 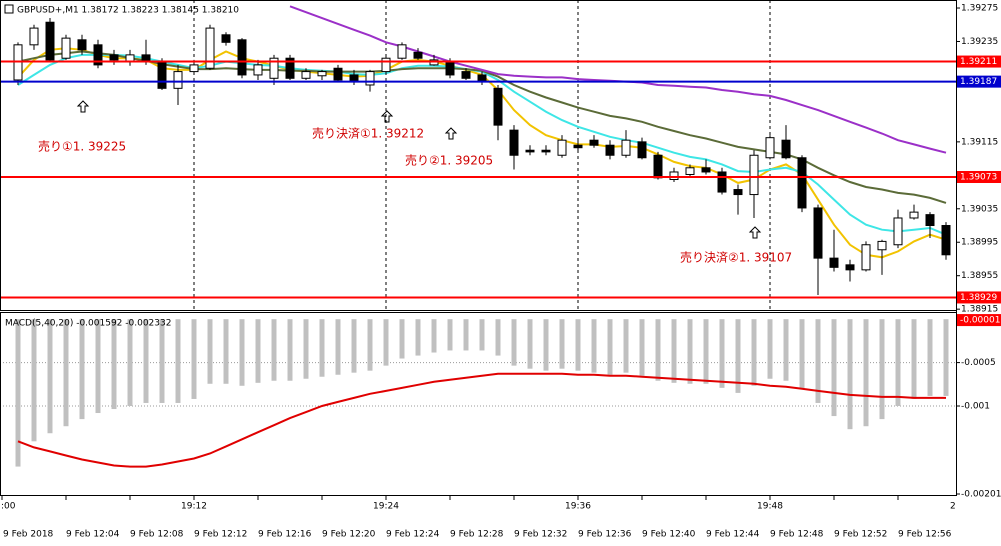 I want to click on x-tick-label: 9 Feb 12:32, so click(x=540, y=535).